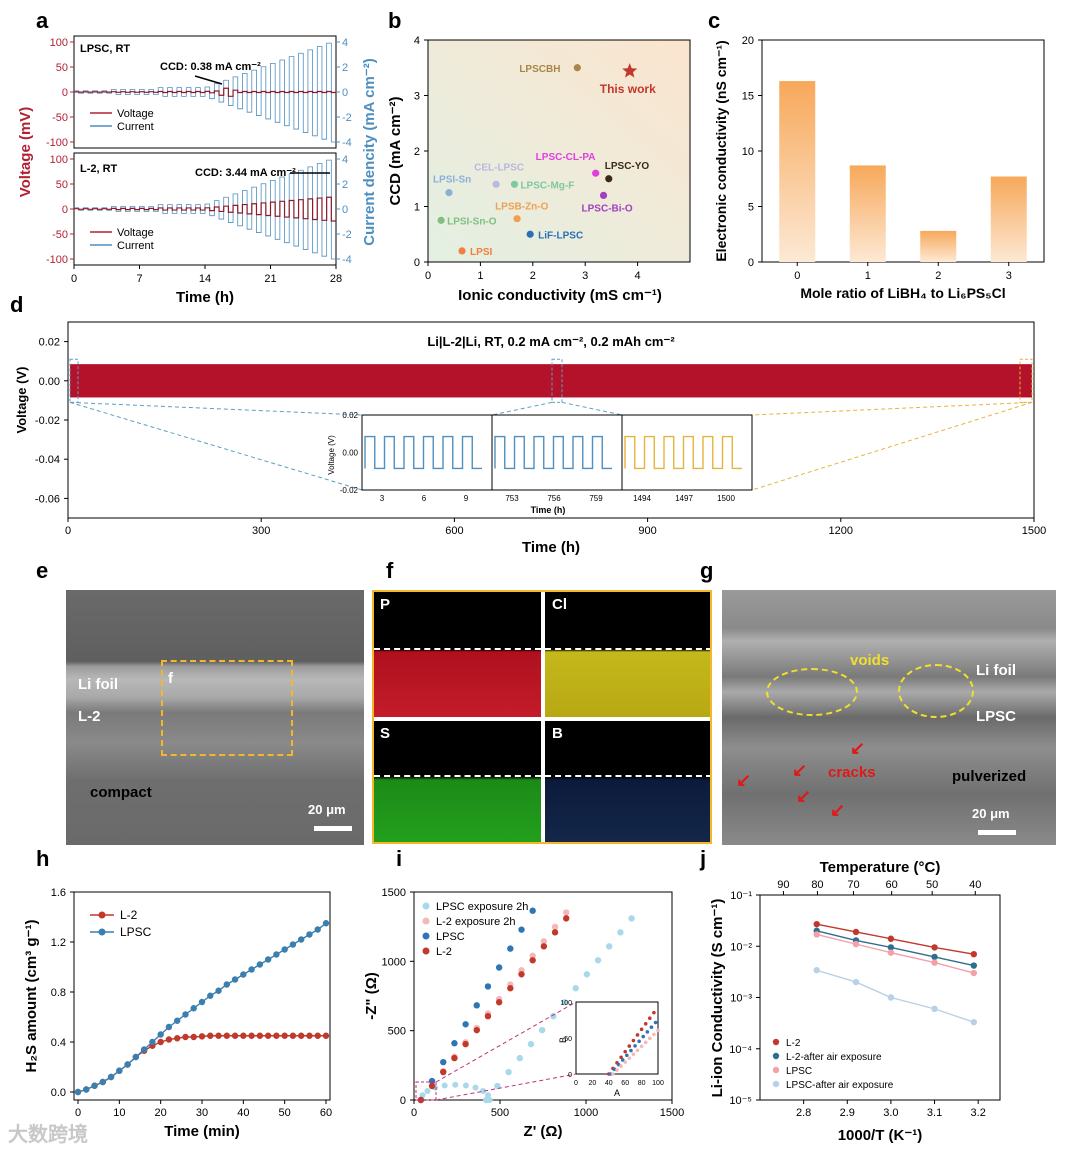  I want to click on panel-h-y-tick-label: 0.8, so click(58, 993).